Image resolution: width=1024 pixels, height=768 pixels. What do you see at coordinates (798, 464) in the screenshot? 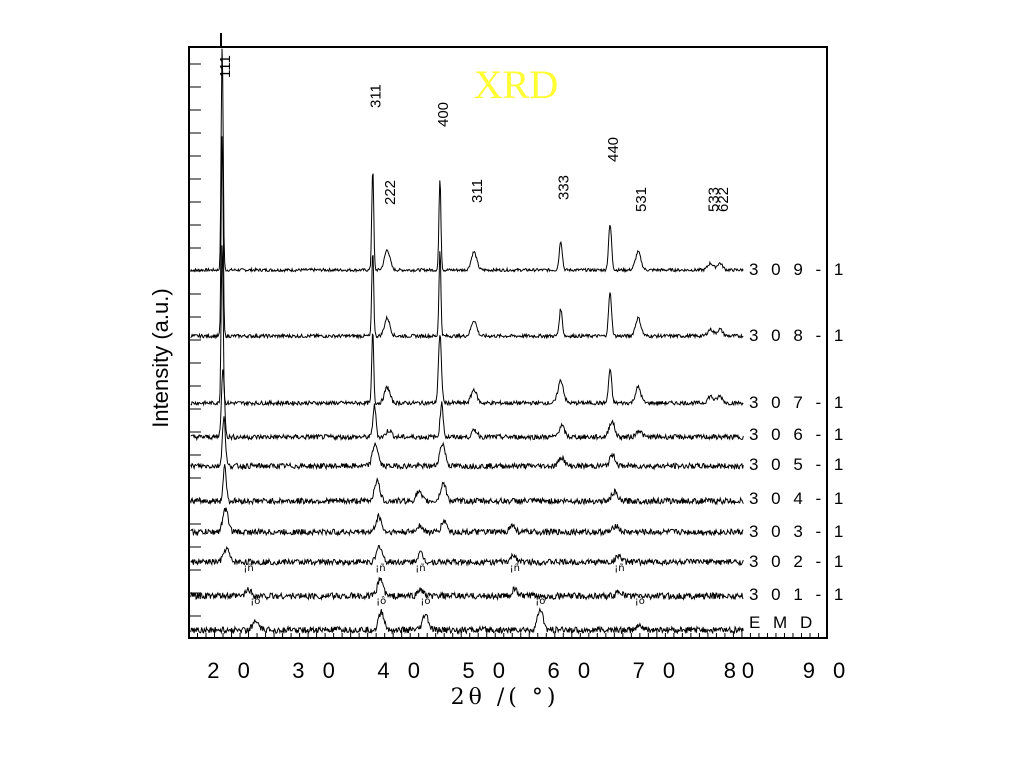
I see `trace-label: 3 0 5 - 1` at bounding box center [798, 464].